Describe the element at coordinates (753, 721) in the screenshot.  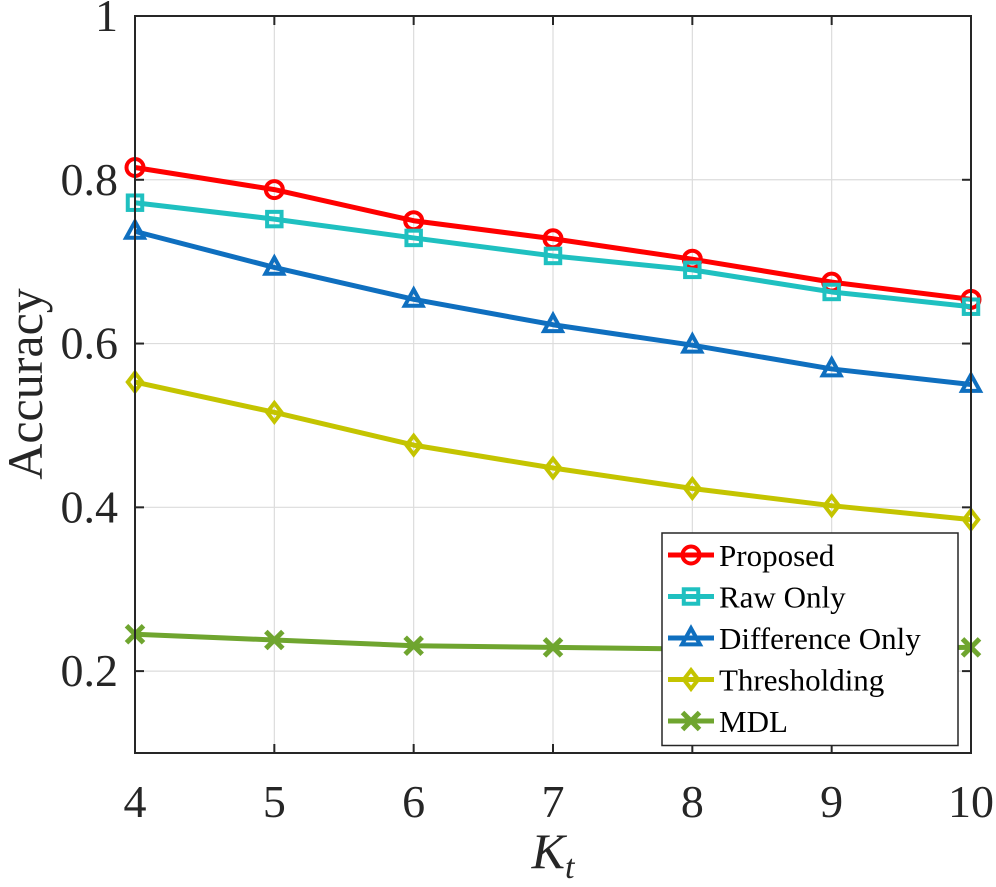
I see `legend-label: MDL` at that location.